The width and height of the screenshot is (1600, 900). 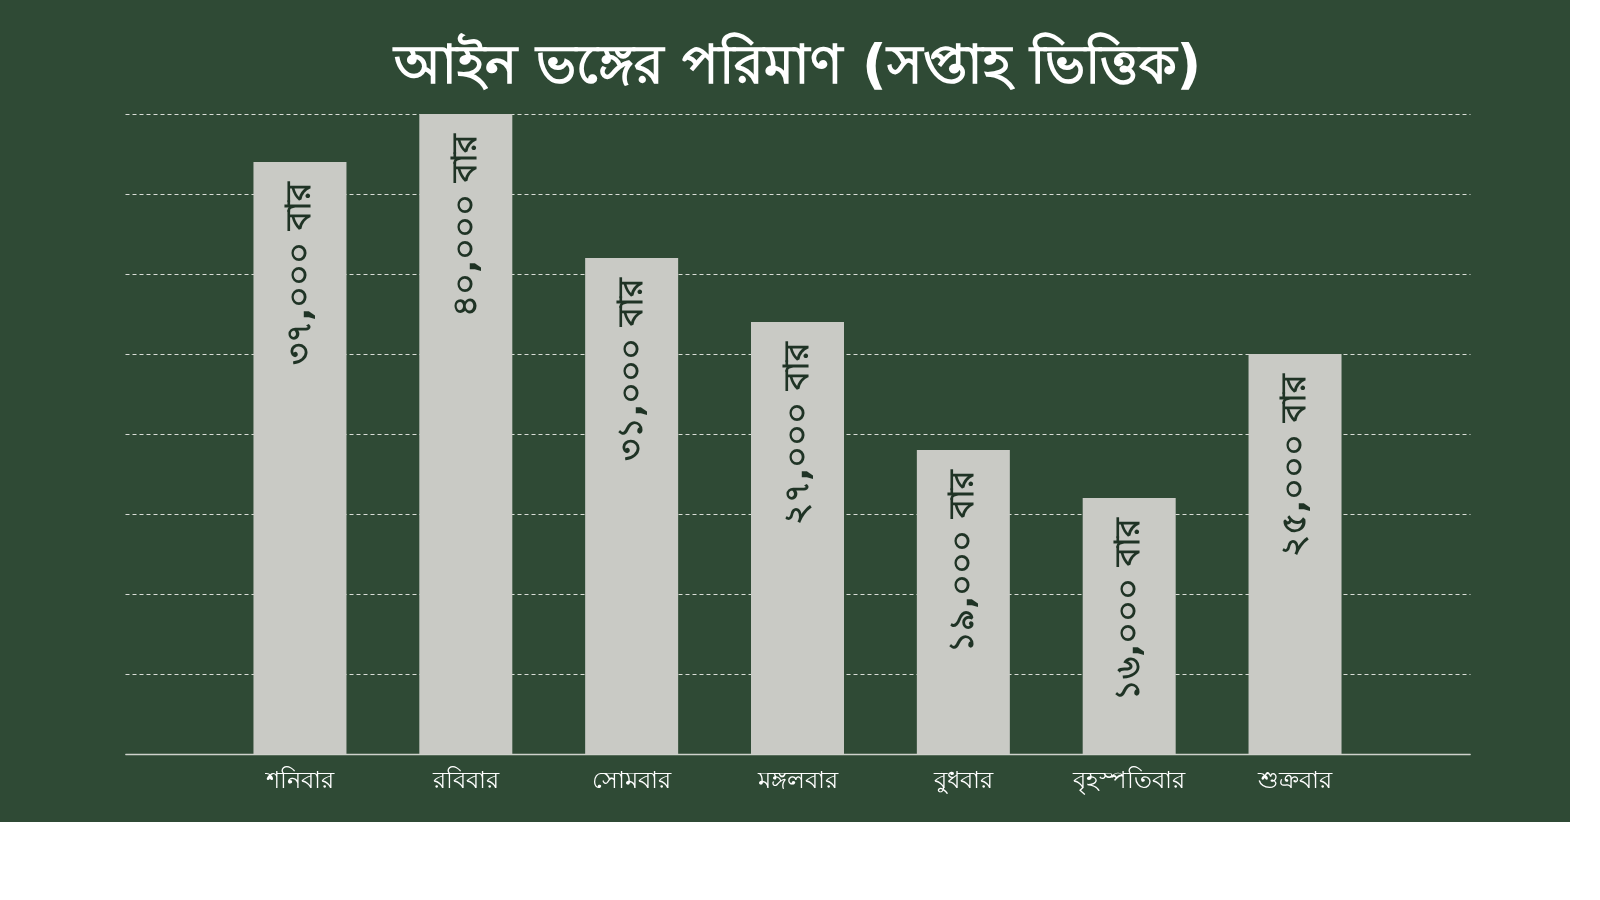 I want to click on x-tick-label: শনিবার, so click(x=299, y=779).